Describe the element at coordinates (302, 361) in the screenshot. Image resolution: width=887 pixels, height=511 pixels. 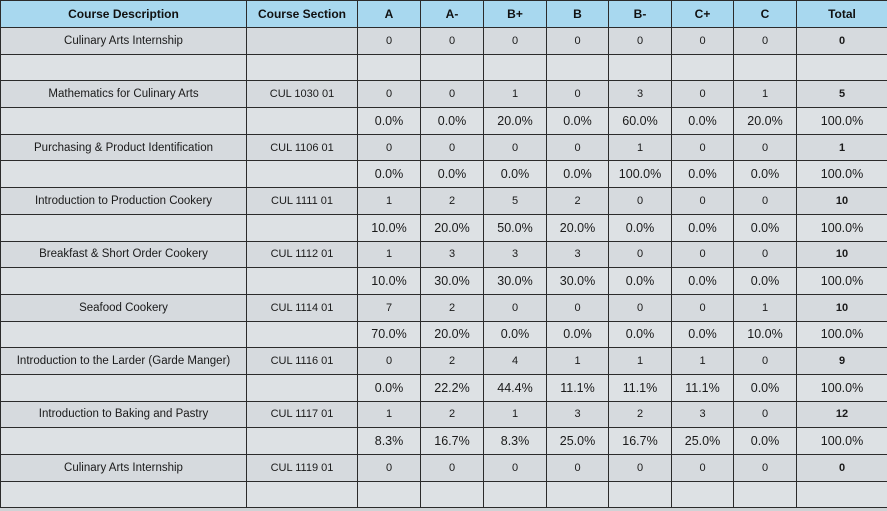
I see `course-section: CUL 1116 01` at that location.